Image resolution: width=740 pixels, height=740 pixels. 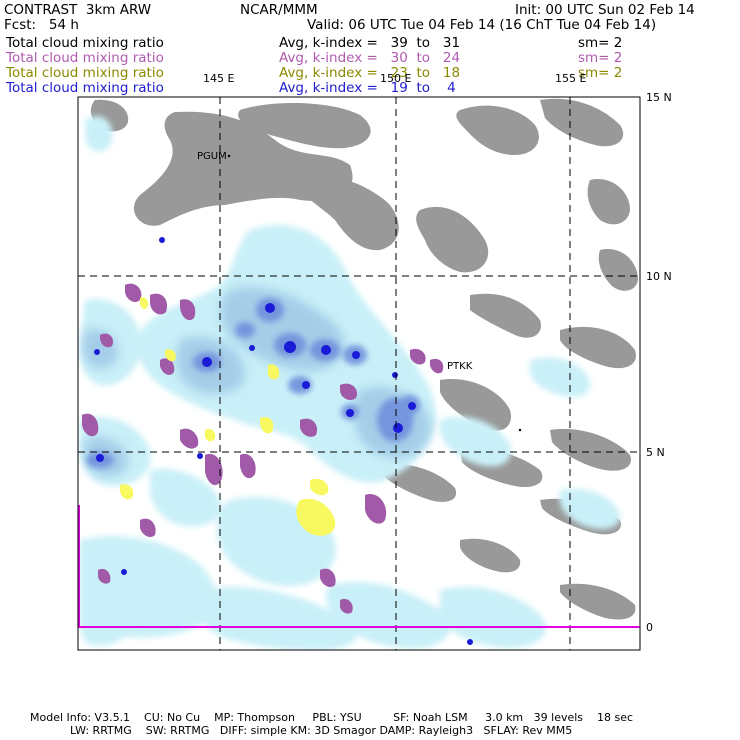 I want to click on field-1-name: Total cloud mixing ratio, so click(x=85, y=43).